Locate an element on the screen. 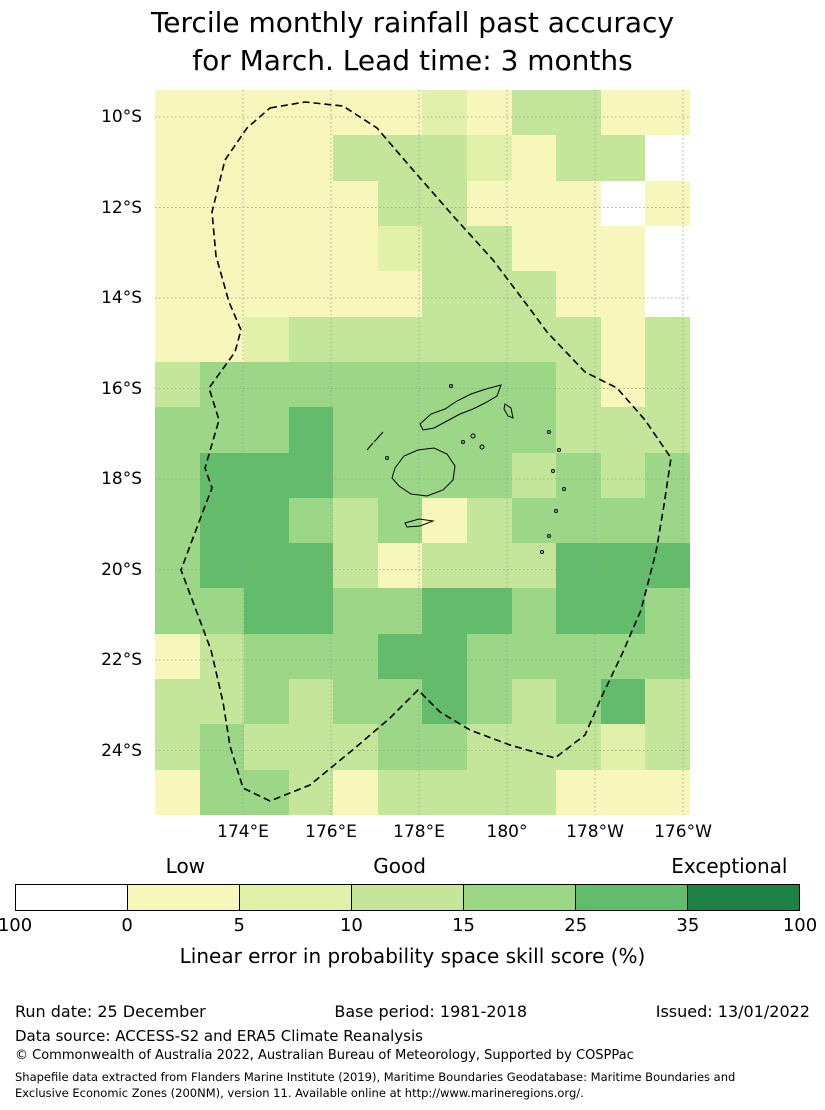 The width and height of the screenshot is (825, 1110). y-tick-label: 24°S is located at coordinates (121, 750).